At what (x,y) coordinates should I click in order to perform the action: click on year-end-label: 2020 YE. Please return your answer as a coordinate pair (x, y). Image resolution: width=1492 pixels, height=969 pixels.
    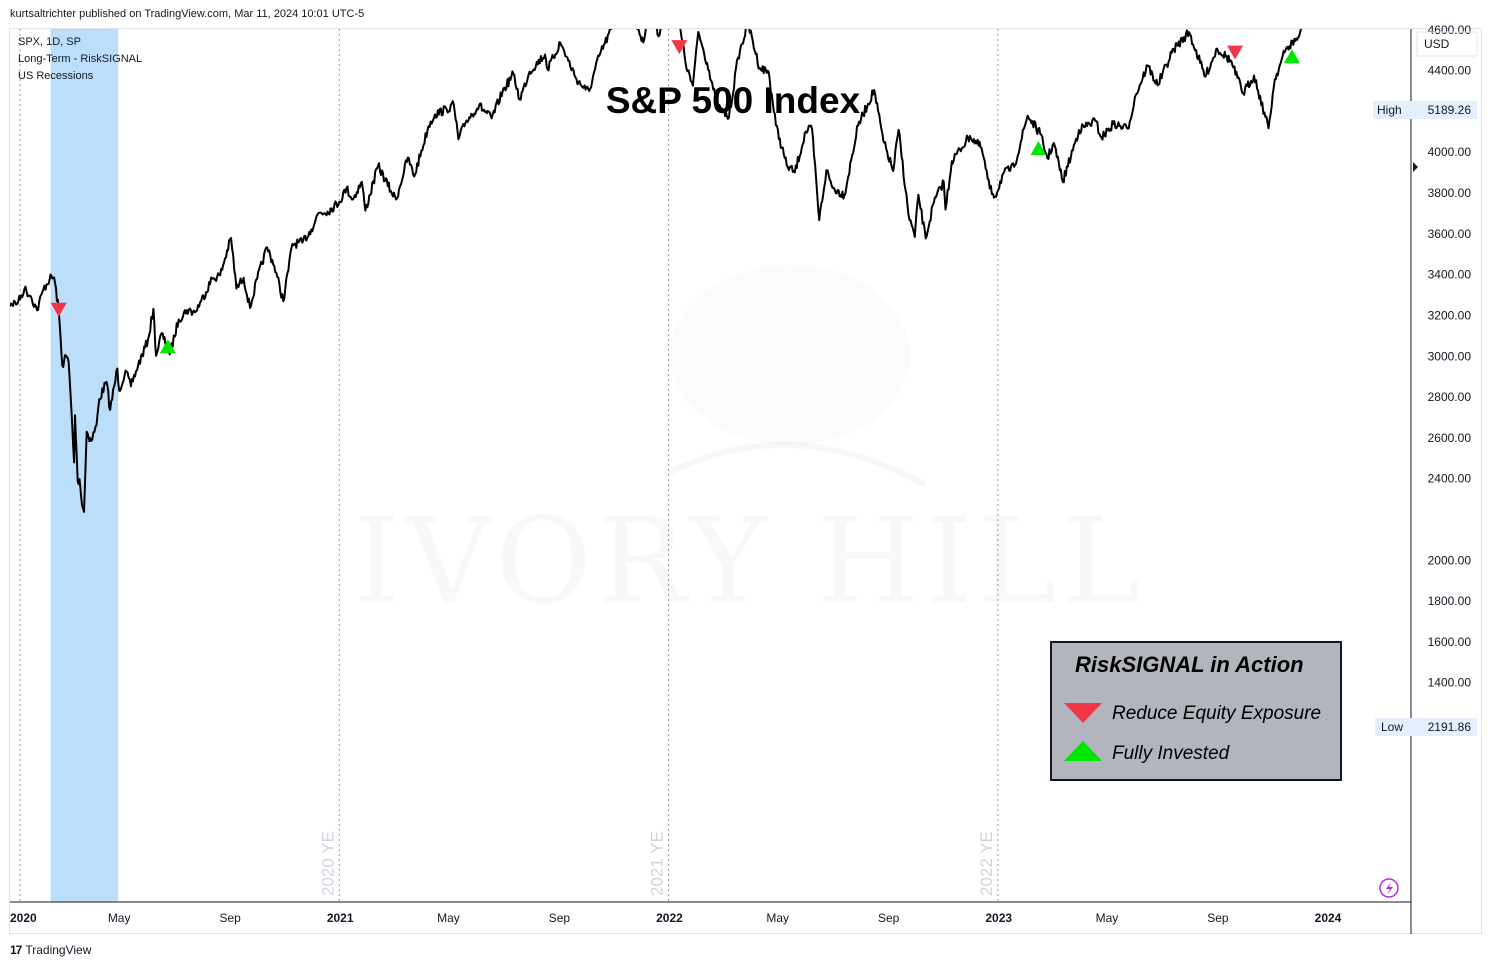
    Looking at the image, I should click on (327, 863).